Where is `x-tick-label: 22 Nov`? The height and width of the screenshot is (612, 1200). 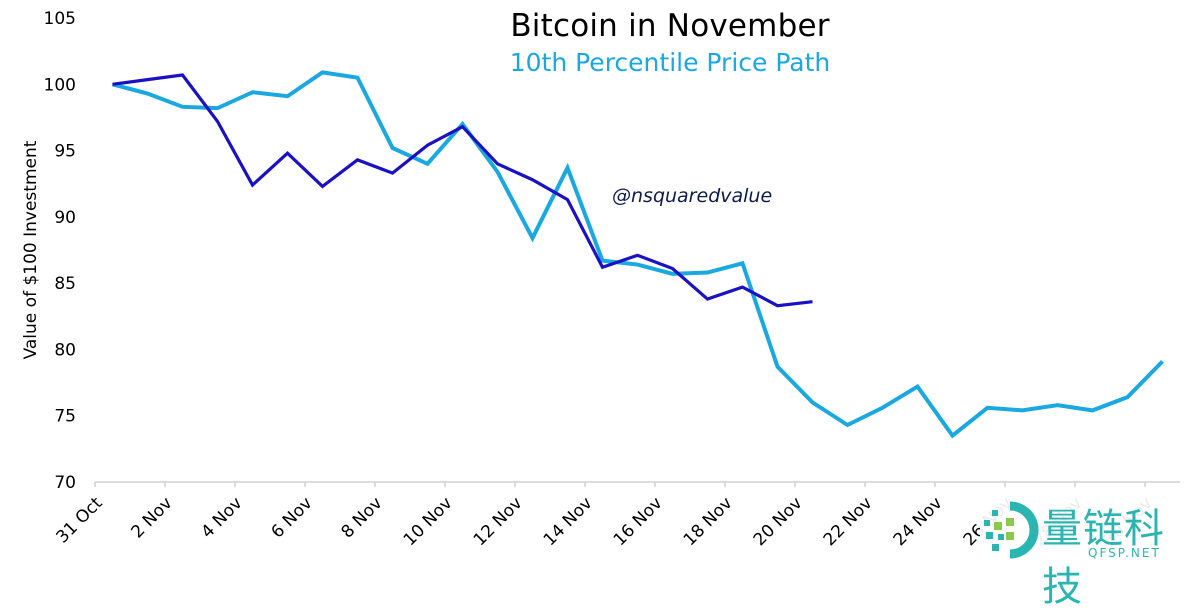 x-tick-label: 22 Nov is located at coordinates (848, 521).